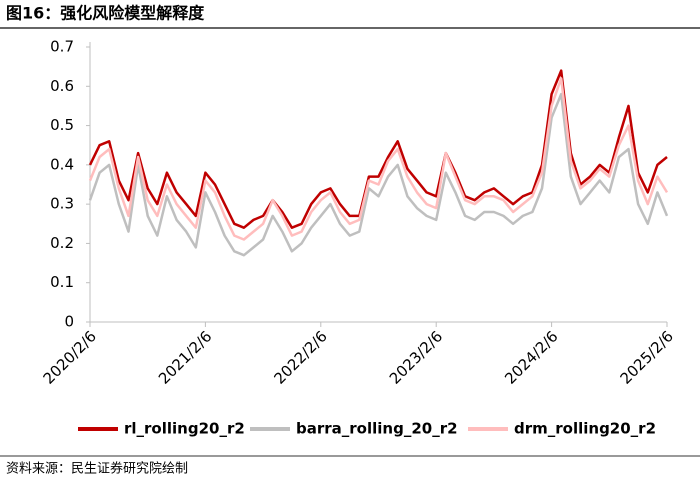 The width and height of the screenshot is (700, 484). Describe the element at coordinates (105, 13) in the screenshot. I see `chart-title: 图16：强化风险模型解释度` at that location.